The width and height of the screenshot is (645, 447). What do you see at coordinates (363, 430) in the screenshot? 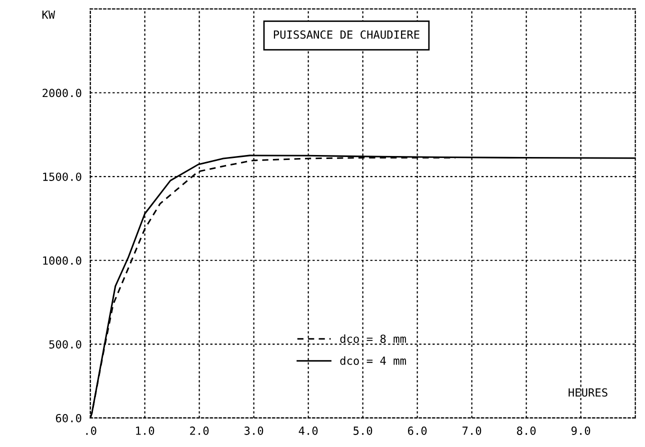
I see `x-tick-label: 5.0` at bounding box center [363, 430].